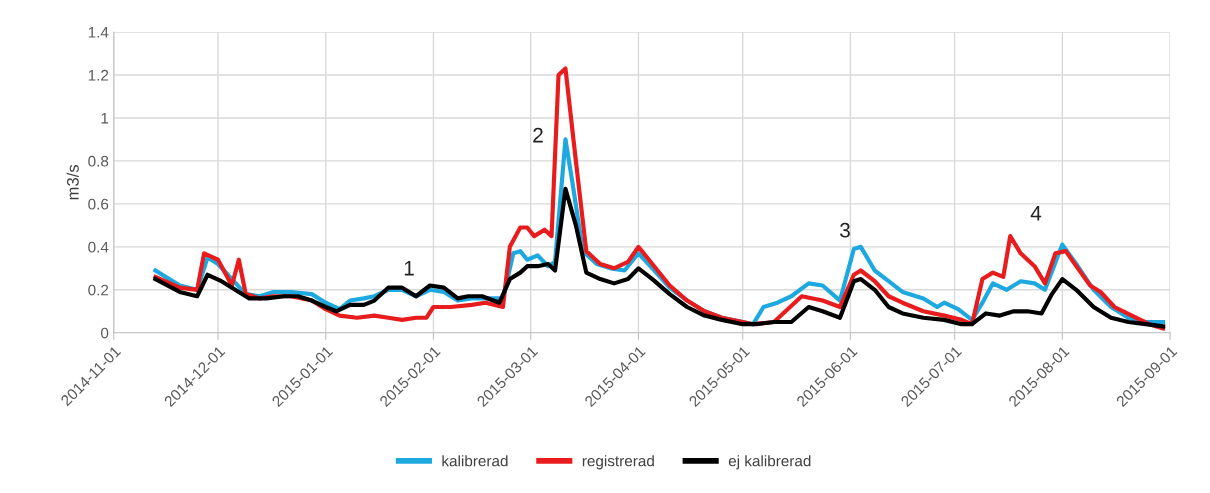 The width and height of the screenshot is (1210, 493). I want to click on annotation: 3, so click(845, 230).